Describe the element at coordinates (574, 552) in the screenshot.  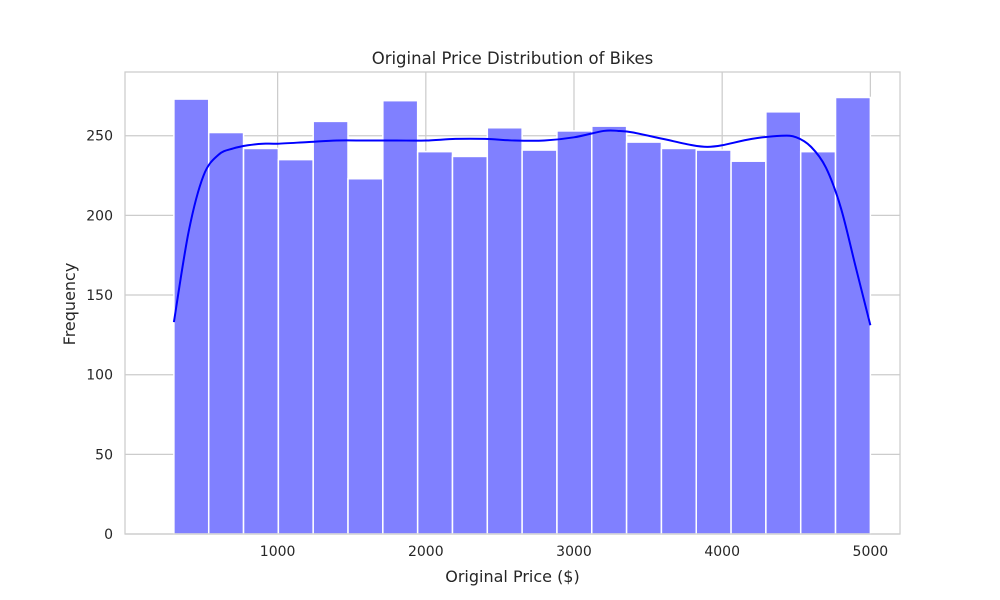
I see `x-tick-label: 3000` at that location.